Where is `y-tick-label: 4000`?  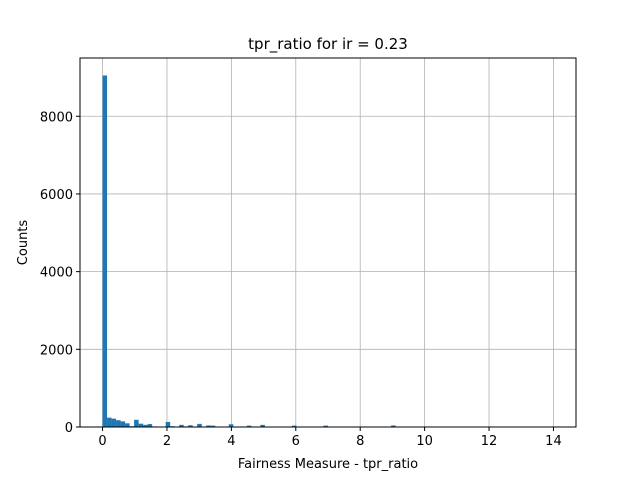
y-tick-label: 4000 is located at coordinates (56, 273).